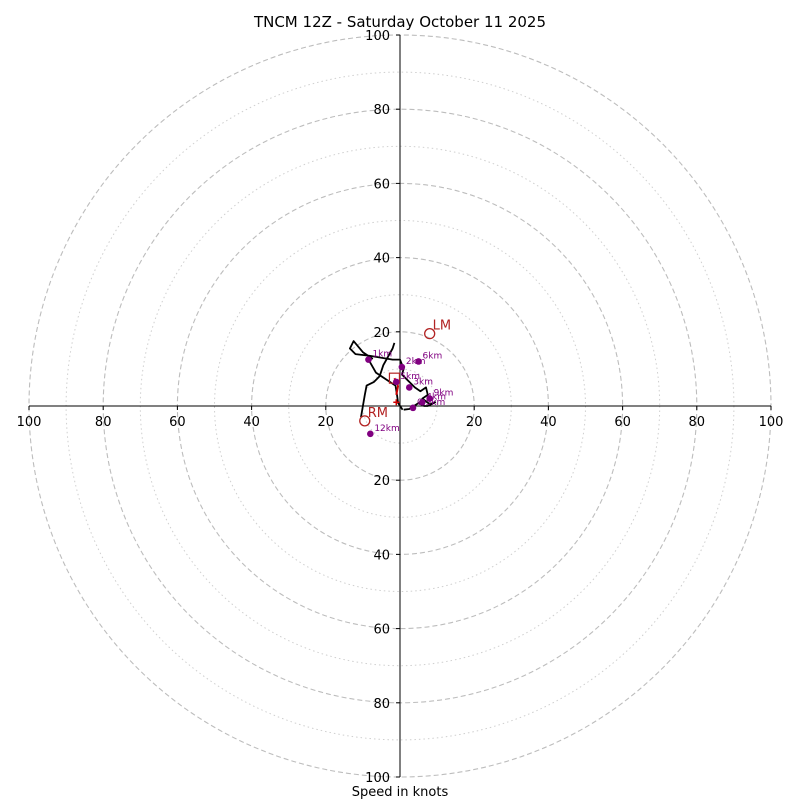  I want to click on height-marker-label: 4km, so click(436, 397).